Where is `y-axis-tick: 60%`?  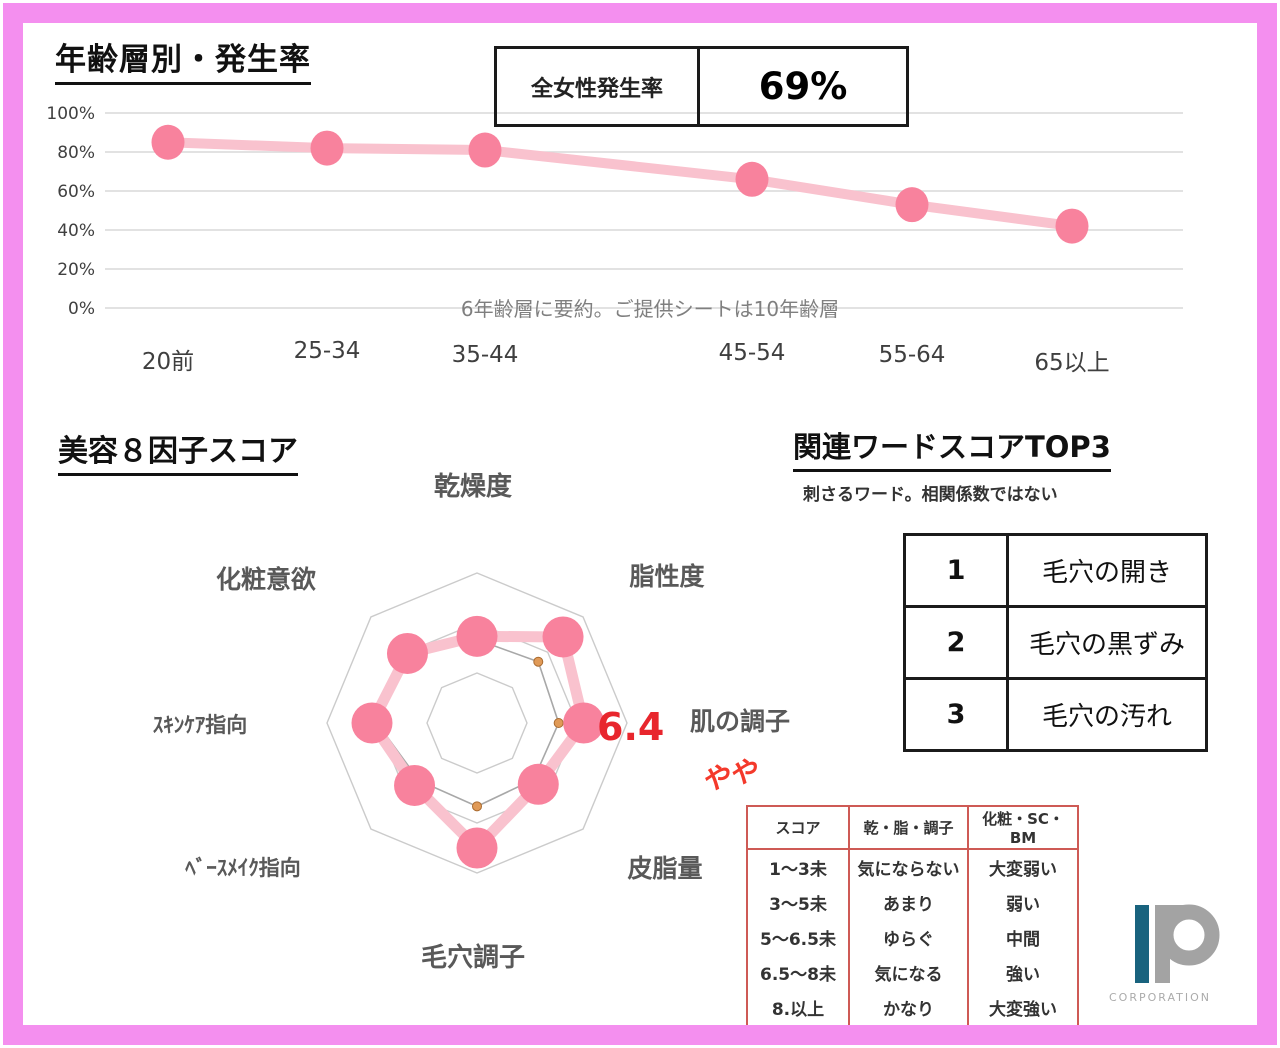 y-axis-tick: 60% is located at coordinates (76, 192).